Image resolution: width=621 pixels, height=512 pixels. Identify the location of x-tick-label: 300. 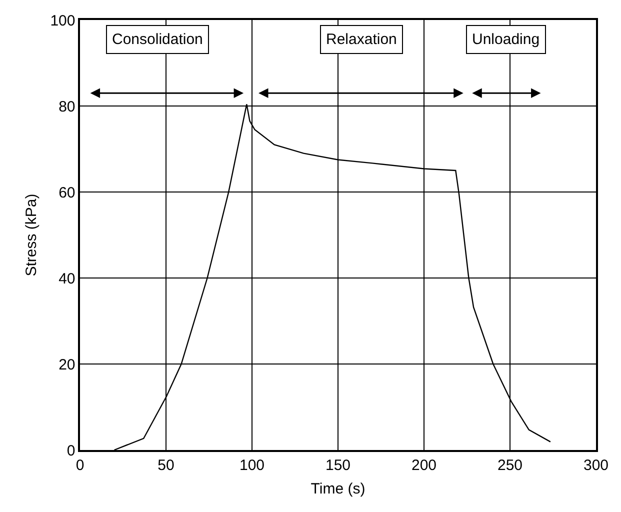
(596, 465).